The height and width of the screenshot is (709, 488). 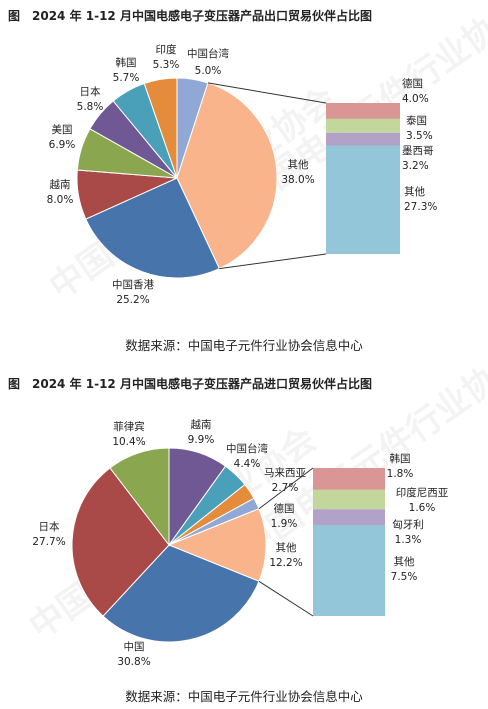 What do you see at coordinates (190, 383) in the screenshot?
I see `chart-title: 图 2024 年 1-12 月中国电感电子变压器产品进口贸易伙伴占比图` at bounding box center [190, 383].